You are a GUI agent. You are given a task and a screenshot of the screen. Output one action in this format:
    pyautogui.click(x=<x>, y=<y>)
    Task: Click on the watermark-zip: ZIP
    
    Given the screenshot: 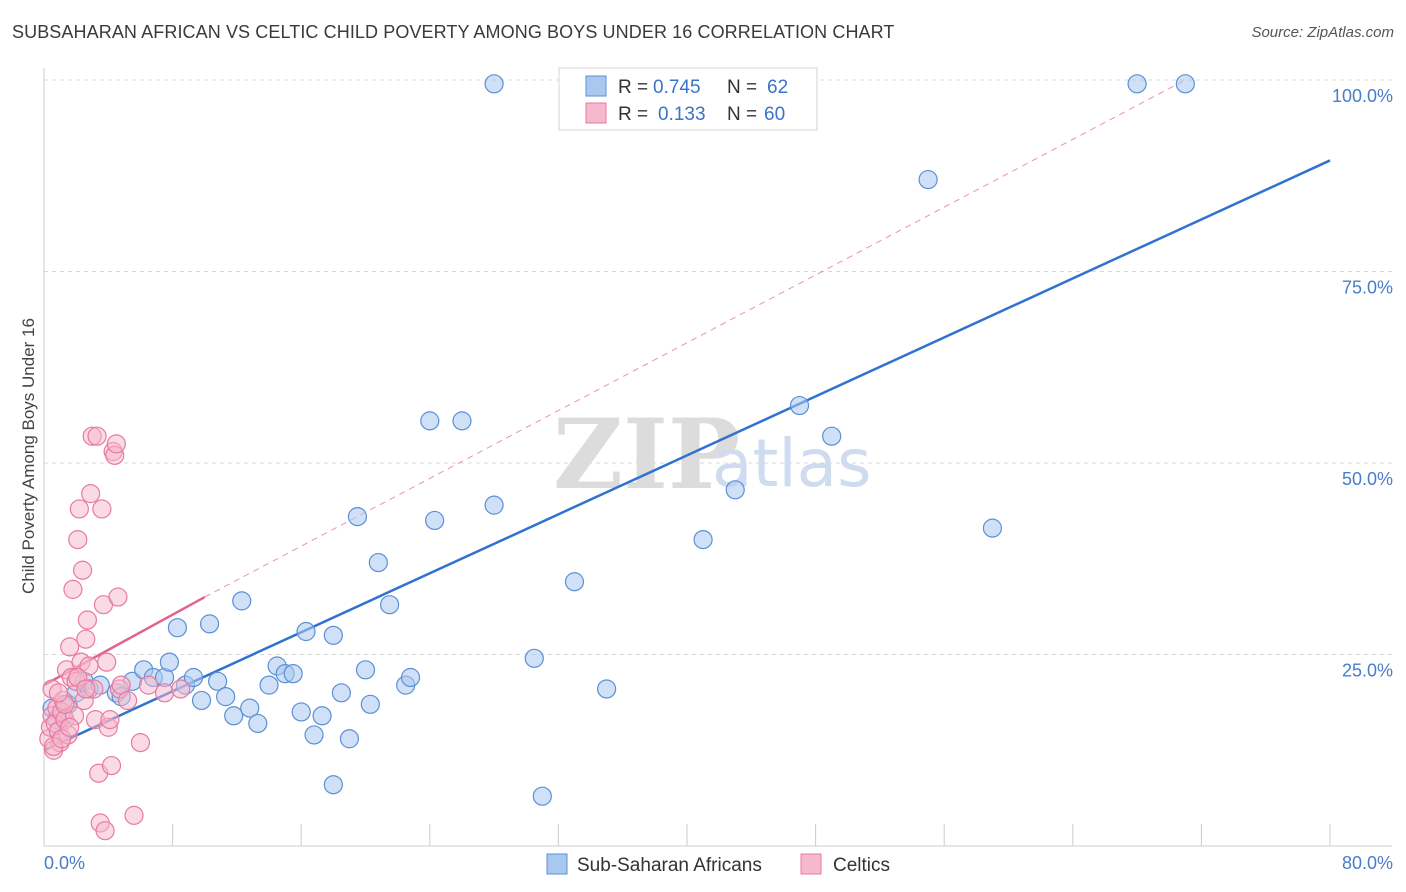 What is the action you would take?
    pyautogui.click(x=646, y=454)
    